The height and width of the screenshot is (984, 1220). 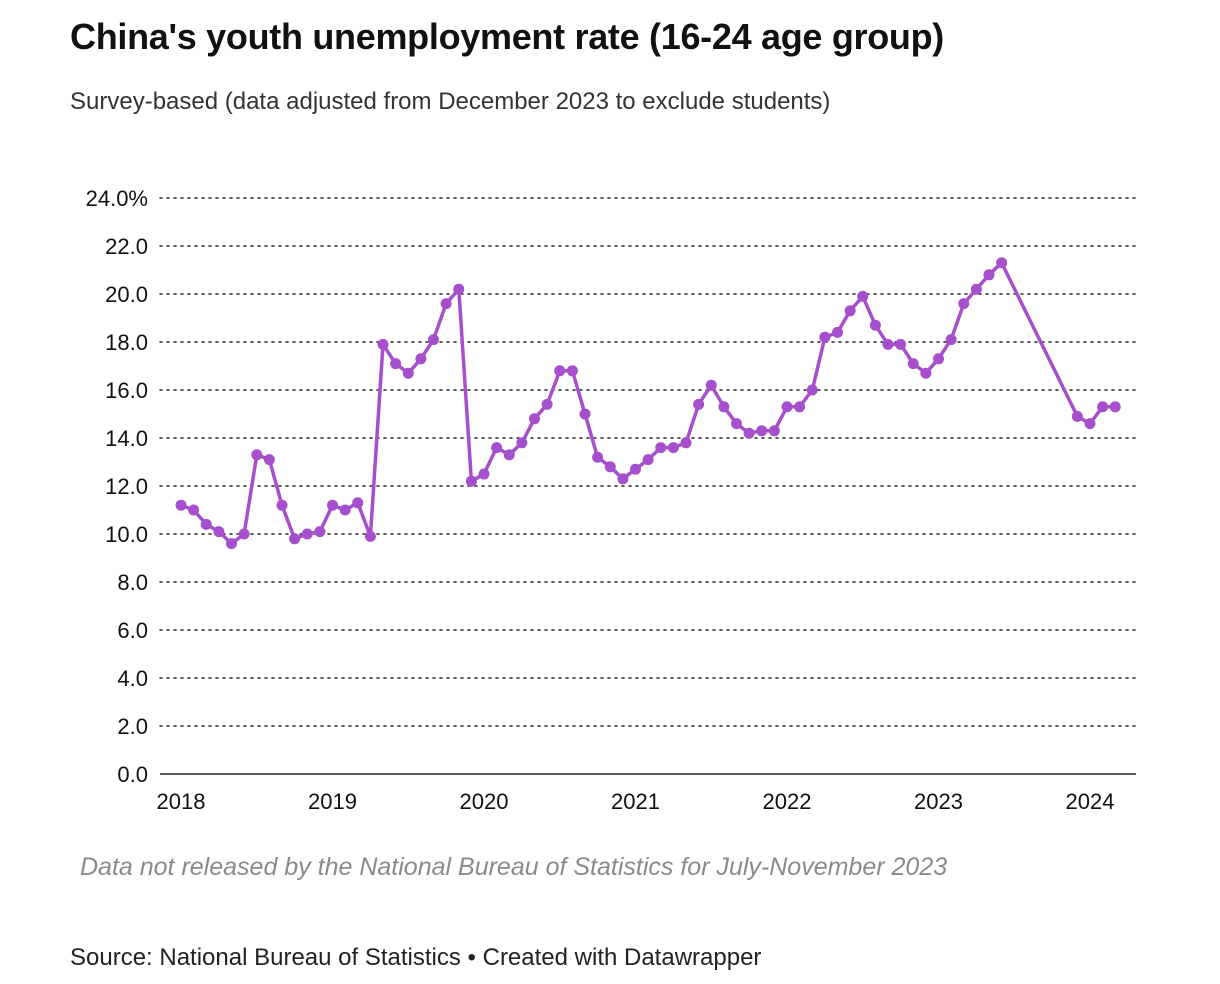 I want to click on y-tick-label: 4.0, so click(x=132, y=678).